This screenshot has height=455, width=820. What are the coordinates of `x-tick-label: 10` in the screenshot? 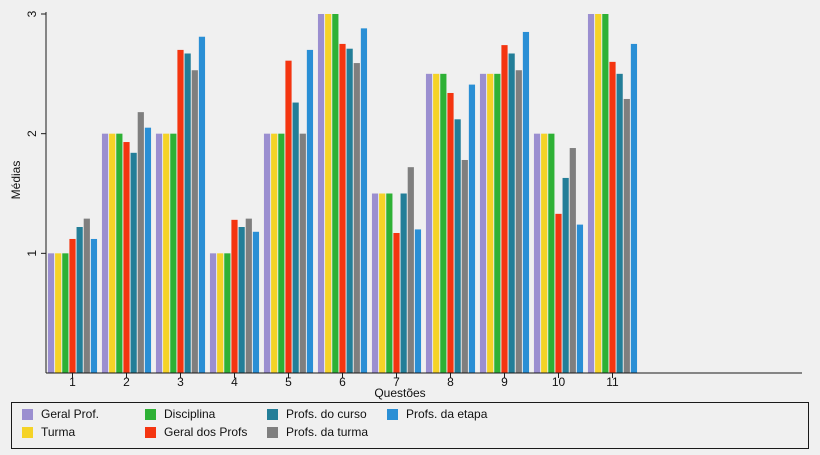 It's located at (559, 382).